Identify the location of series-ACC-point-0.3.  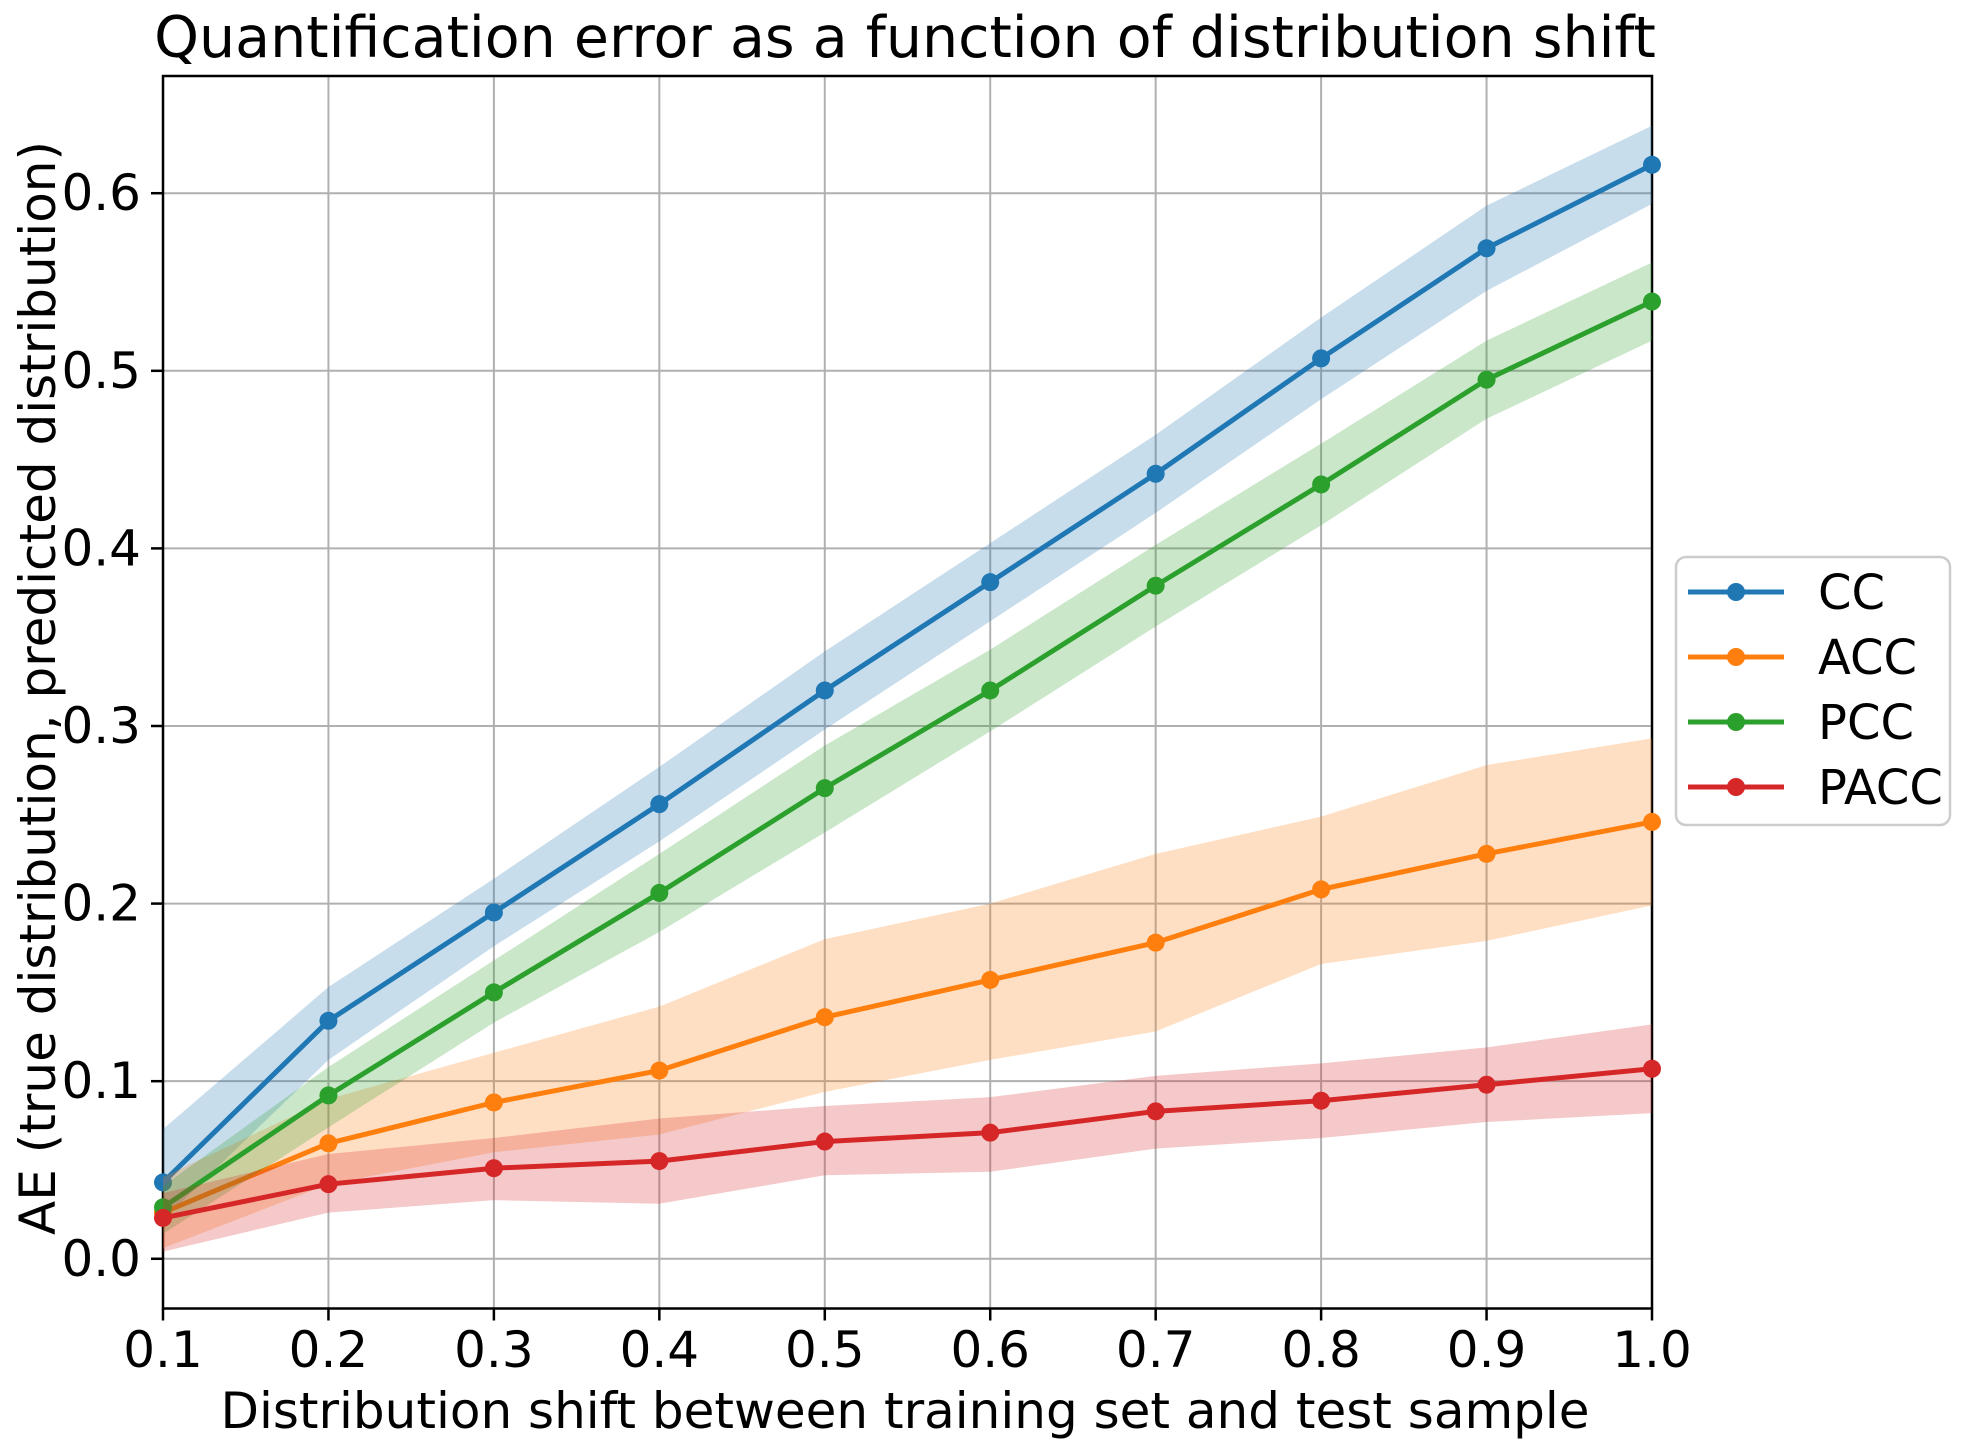
(493, 1102).